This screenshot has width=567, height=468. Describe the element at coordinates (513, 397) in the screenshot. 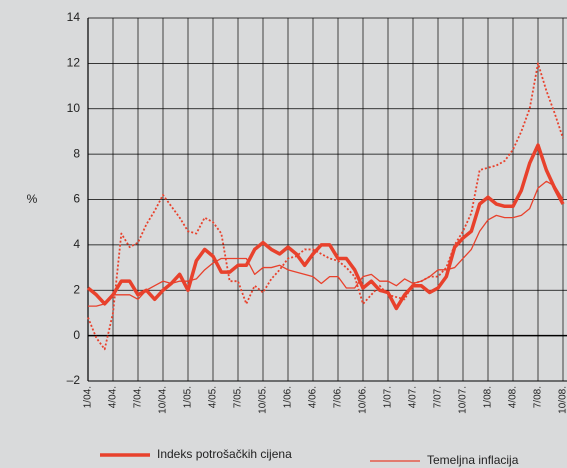

I see `x-tick-label: 4/08.` at that location.